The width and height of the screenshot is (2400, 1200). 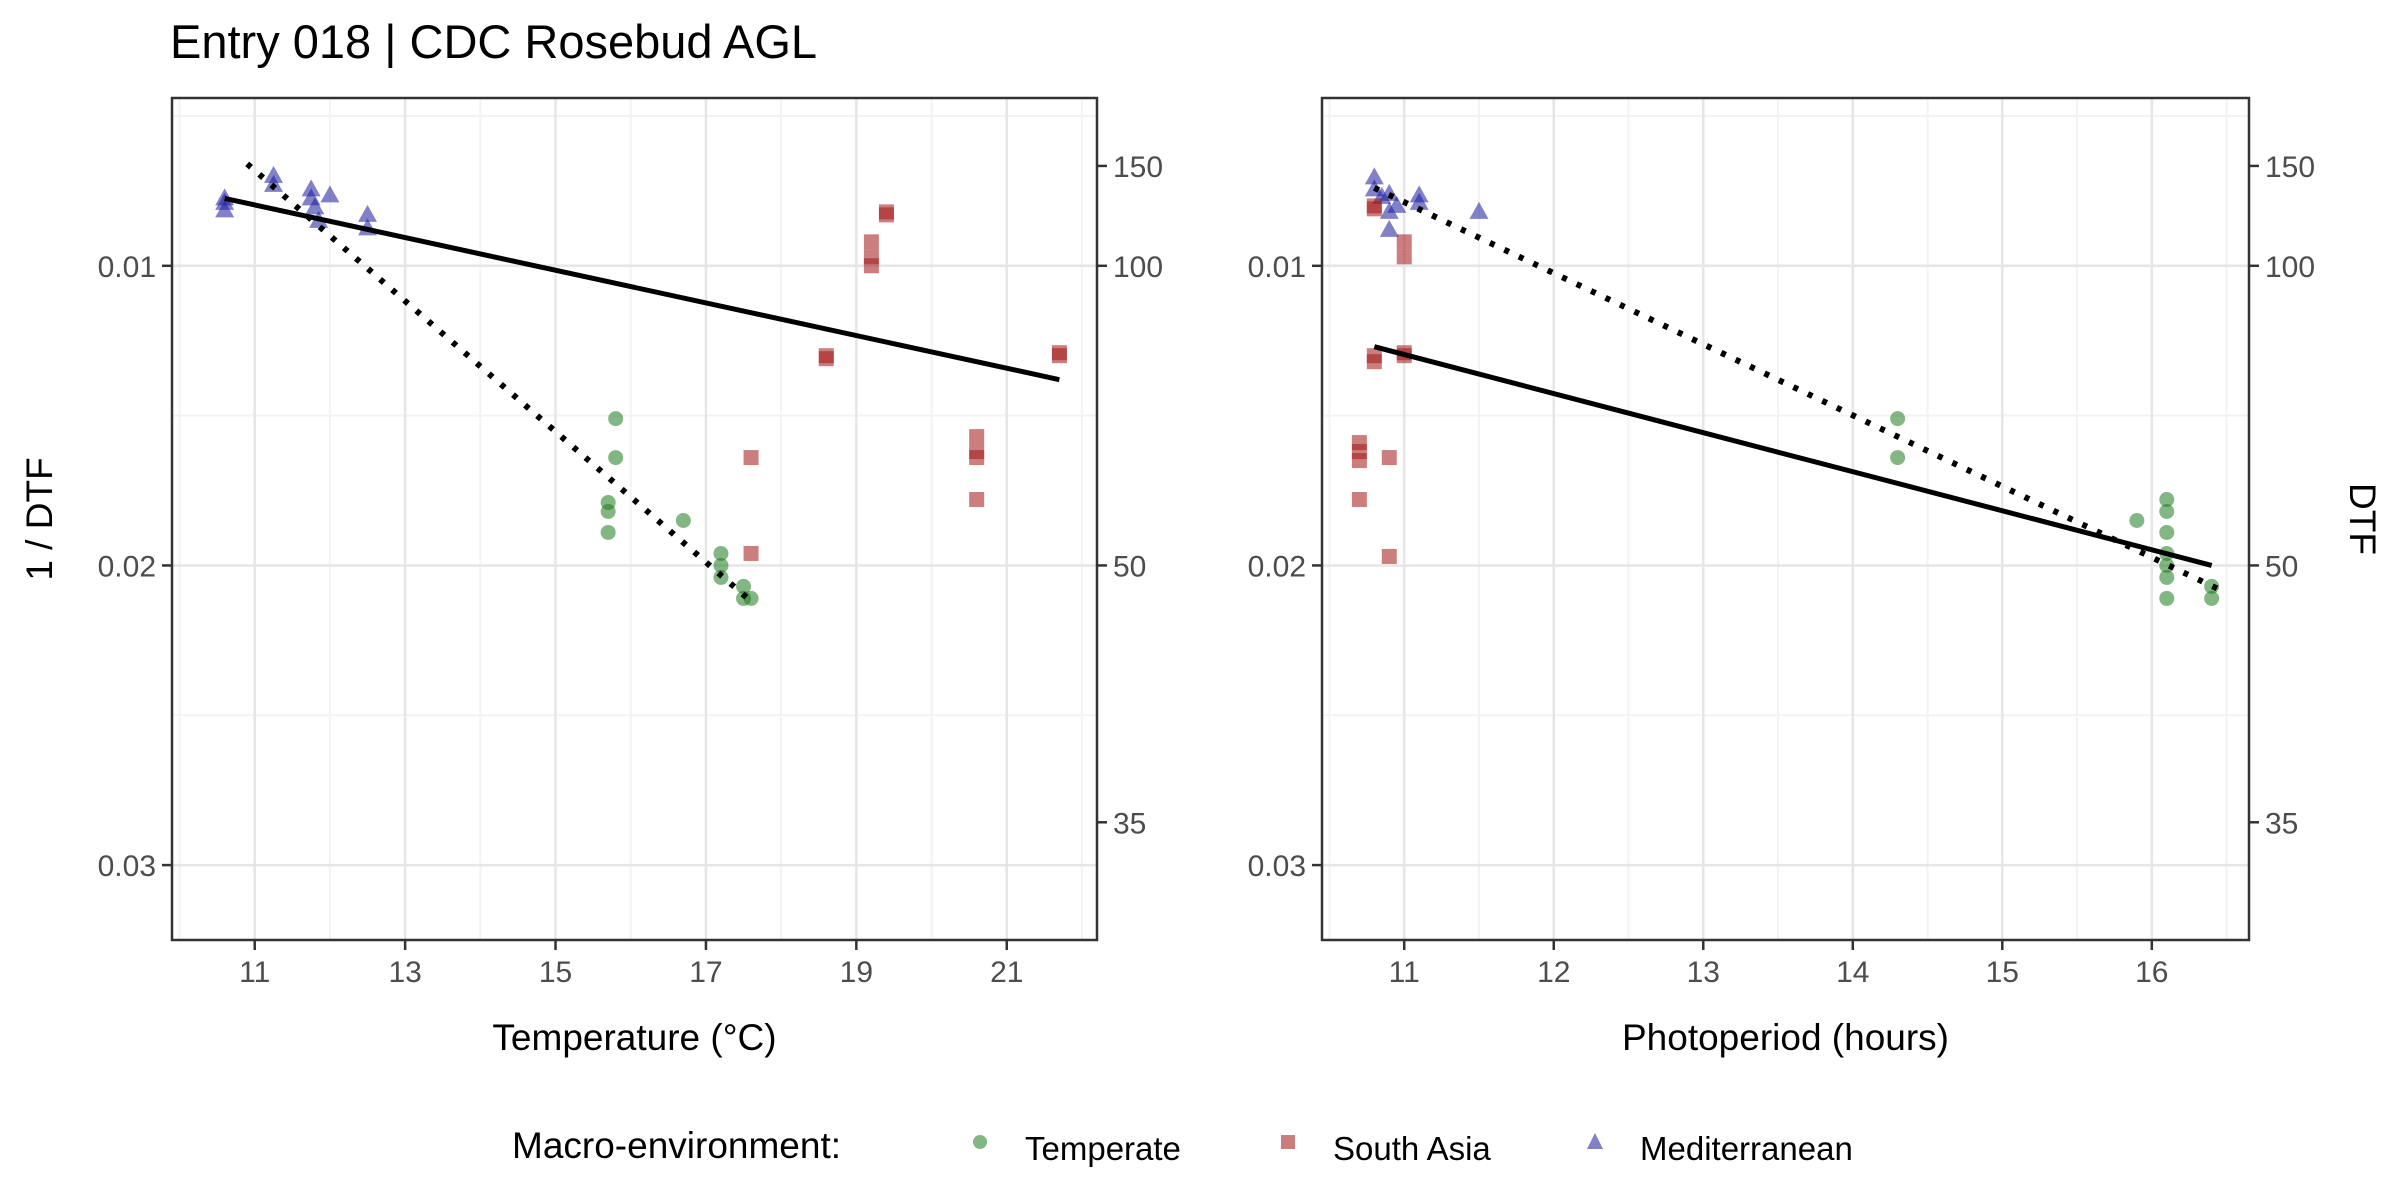 I want to click on circle-marker-icon, so click(x=980, y=1142).